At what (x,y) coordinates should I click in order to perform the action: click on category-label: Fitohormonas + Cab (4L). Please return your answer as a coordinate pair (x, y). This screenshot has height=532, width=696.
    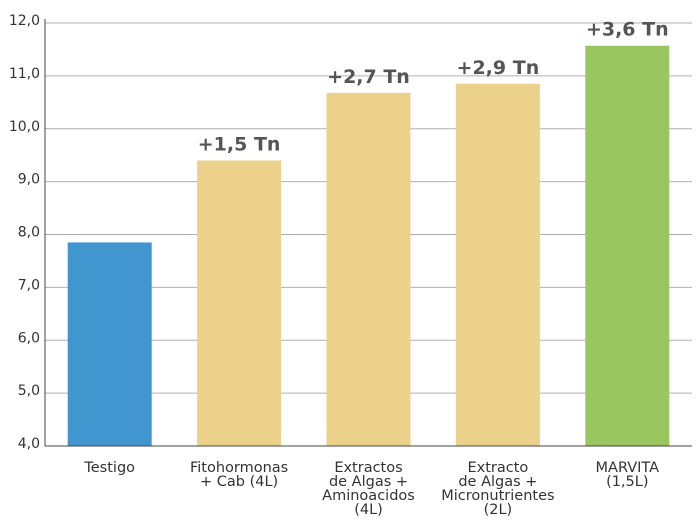
    Looking at the image, I should click on (239, 475).